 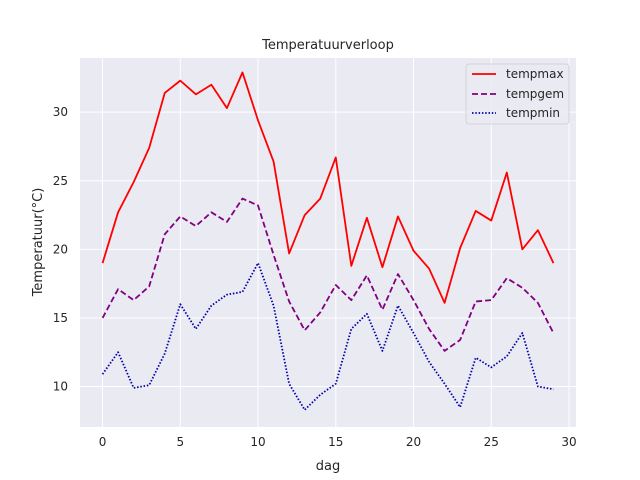 I want to click on x-tick-labels: 0 5 10 15 20 25 30, so click(x=338, y=442).